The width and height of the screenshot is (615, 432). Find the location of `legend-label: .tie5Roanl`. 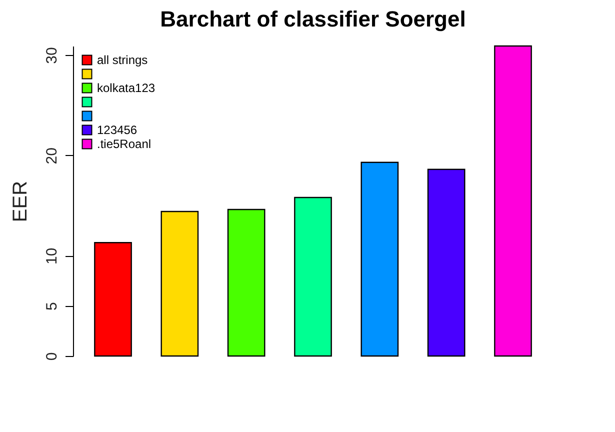

legend-label: .tie5Roanl is located at coordinates (124, 144).